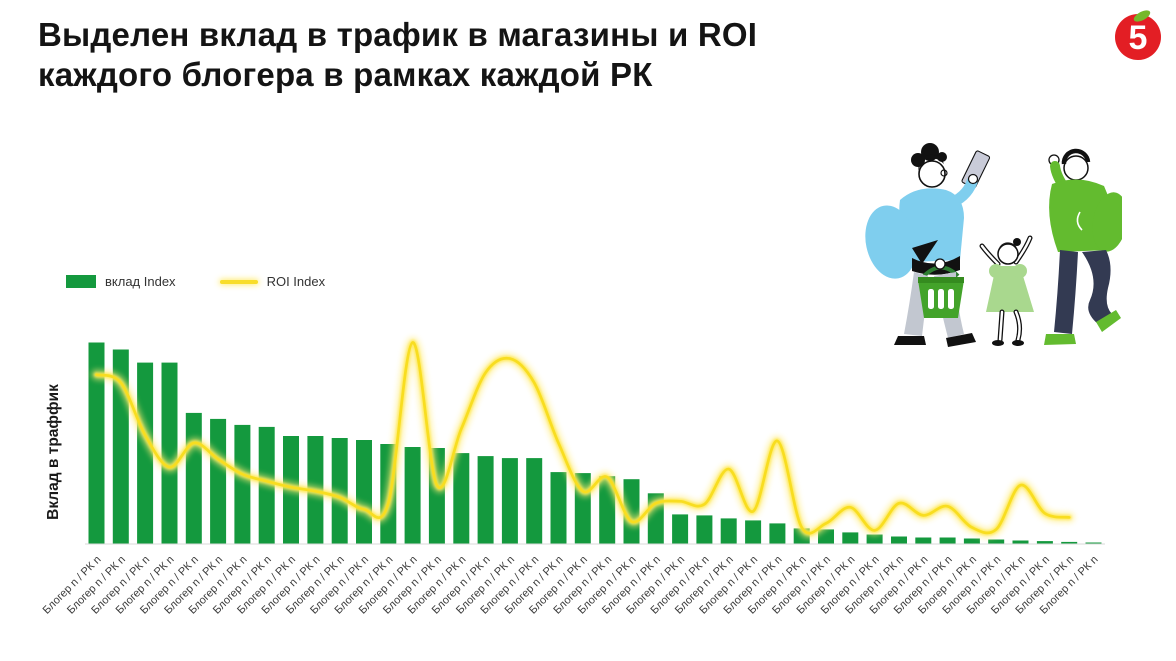  What do you see at coordinates (1142, 16) in the screenshot?
I see `logo-leaf-icon` at bounding box center [1142, 16].